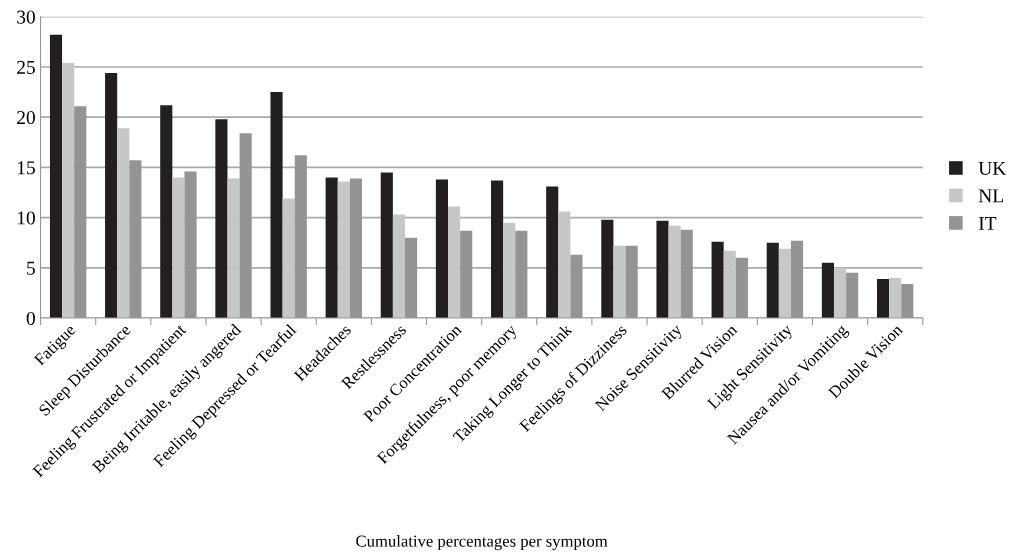  What do you see at coordinates (987, 223) in the screenshot?
I see `legend-label: IT` at bounding box center [987, 223].